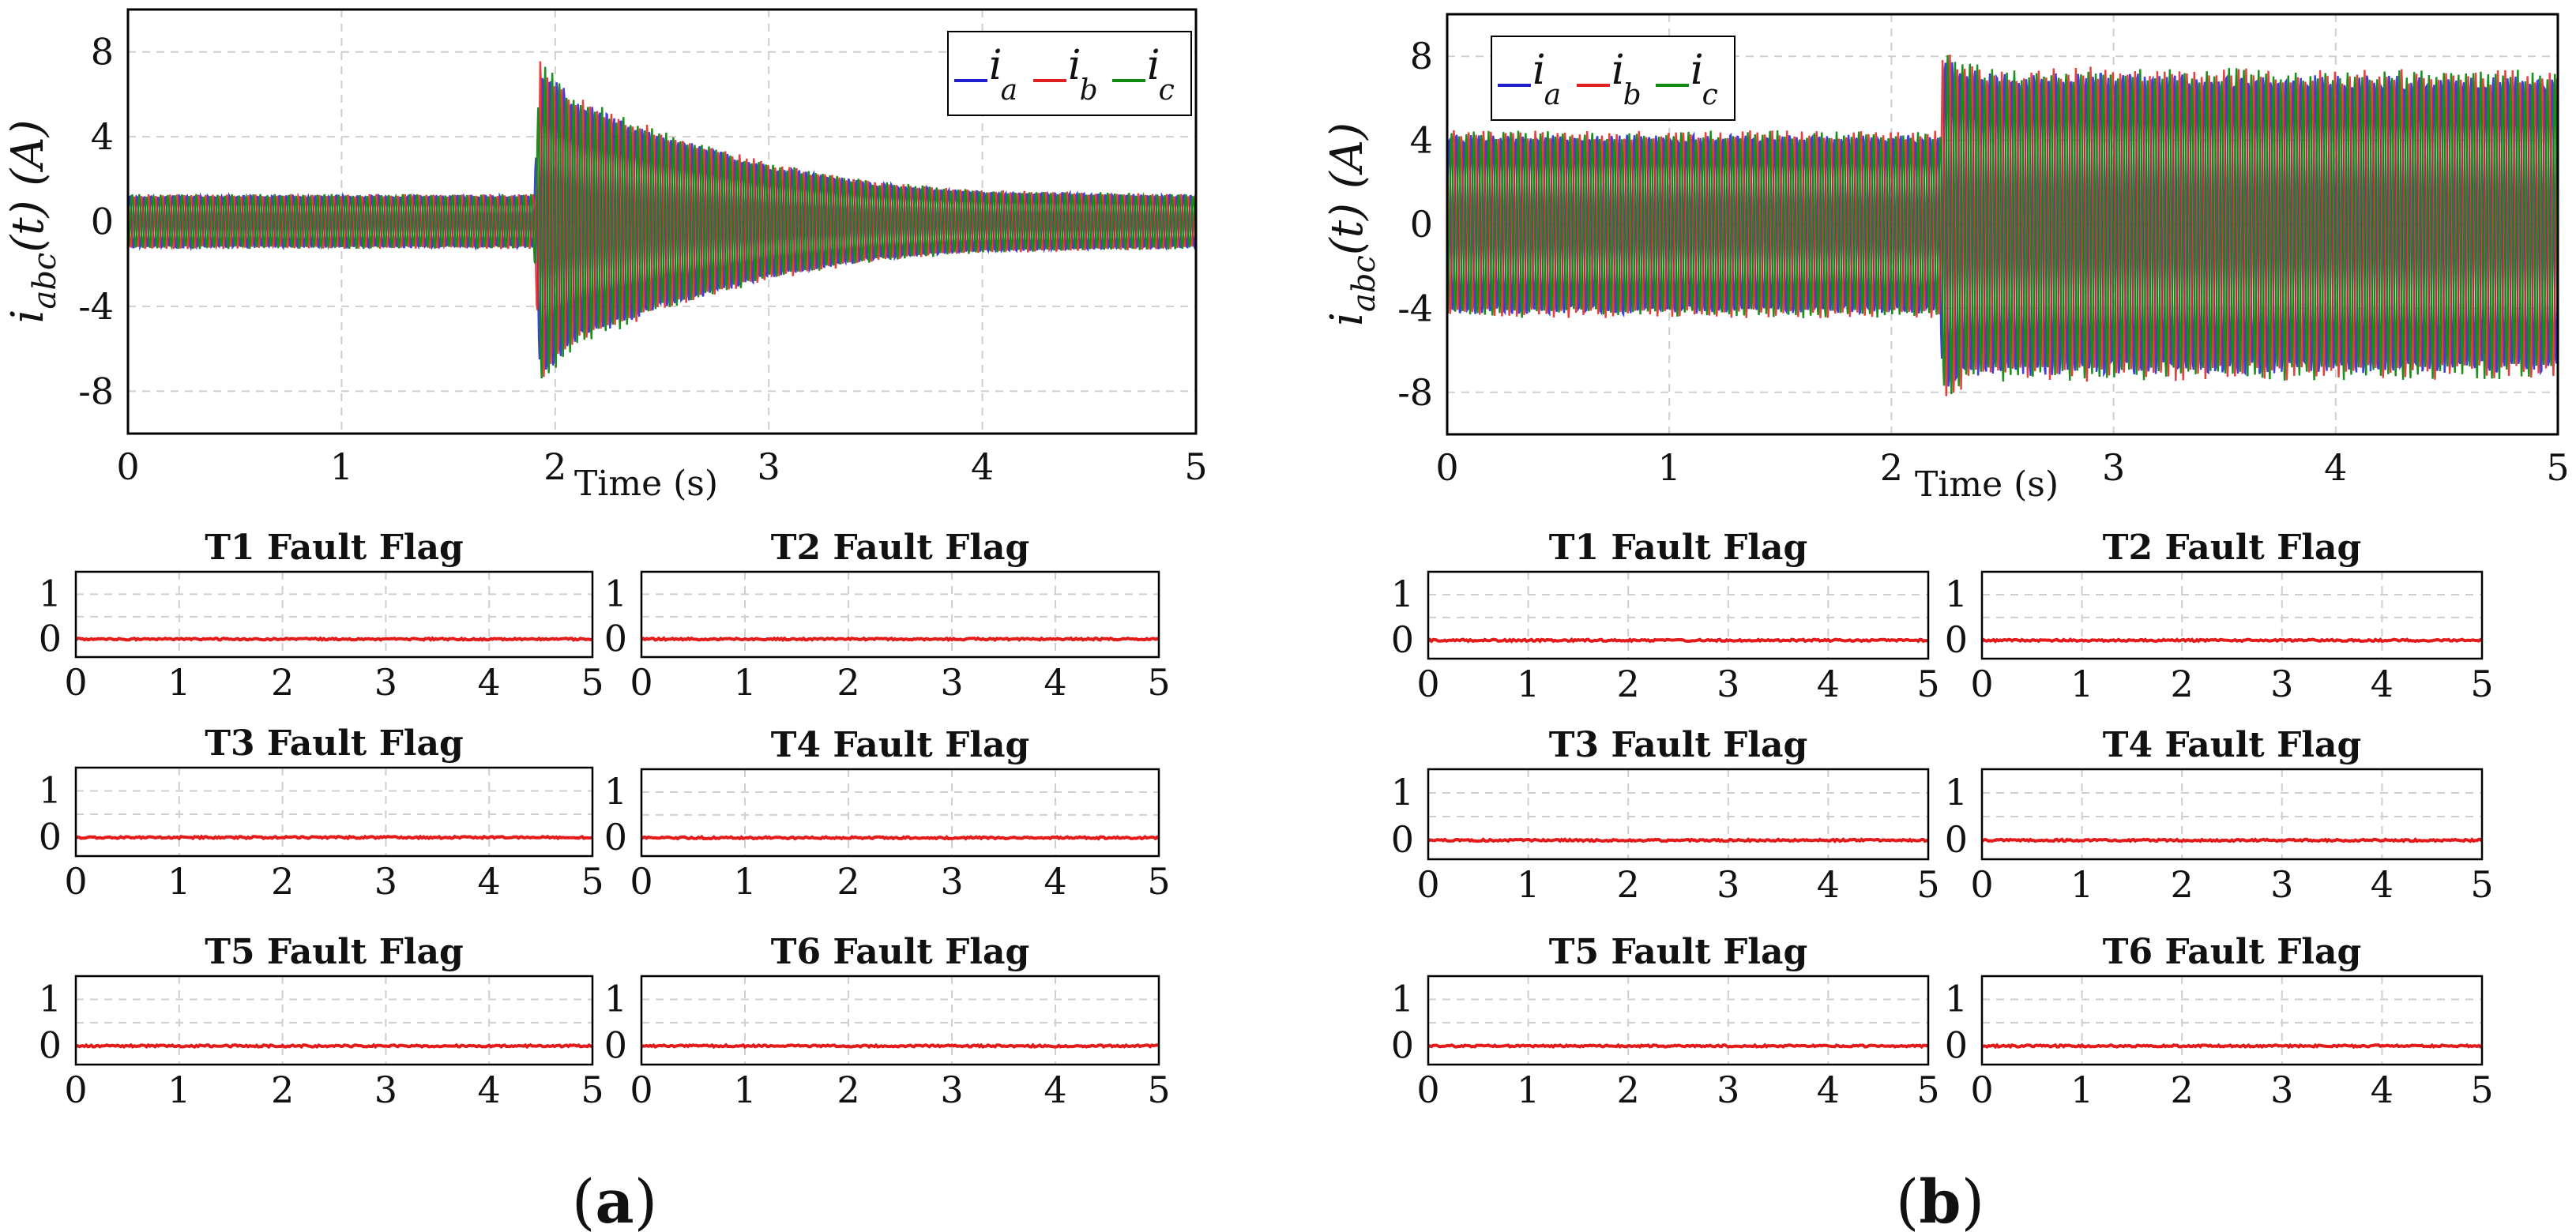 The image size is (2576, 1232). What do you see at coordinates (1421, 56) in the screenshot?
I see `y-tick-label: 8` at bounding box center [1421, 56].